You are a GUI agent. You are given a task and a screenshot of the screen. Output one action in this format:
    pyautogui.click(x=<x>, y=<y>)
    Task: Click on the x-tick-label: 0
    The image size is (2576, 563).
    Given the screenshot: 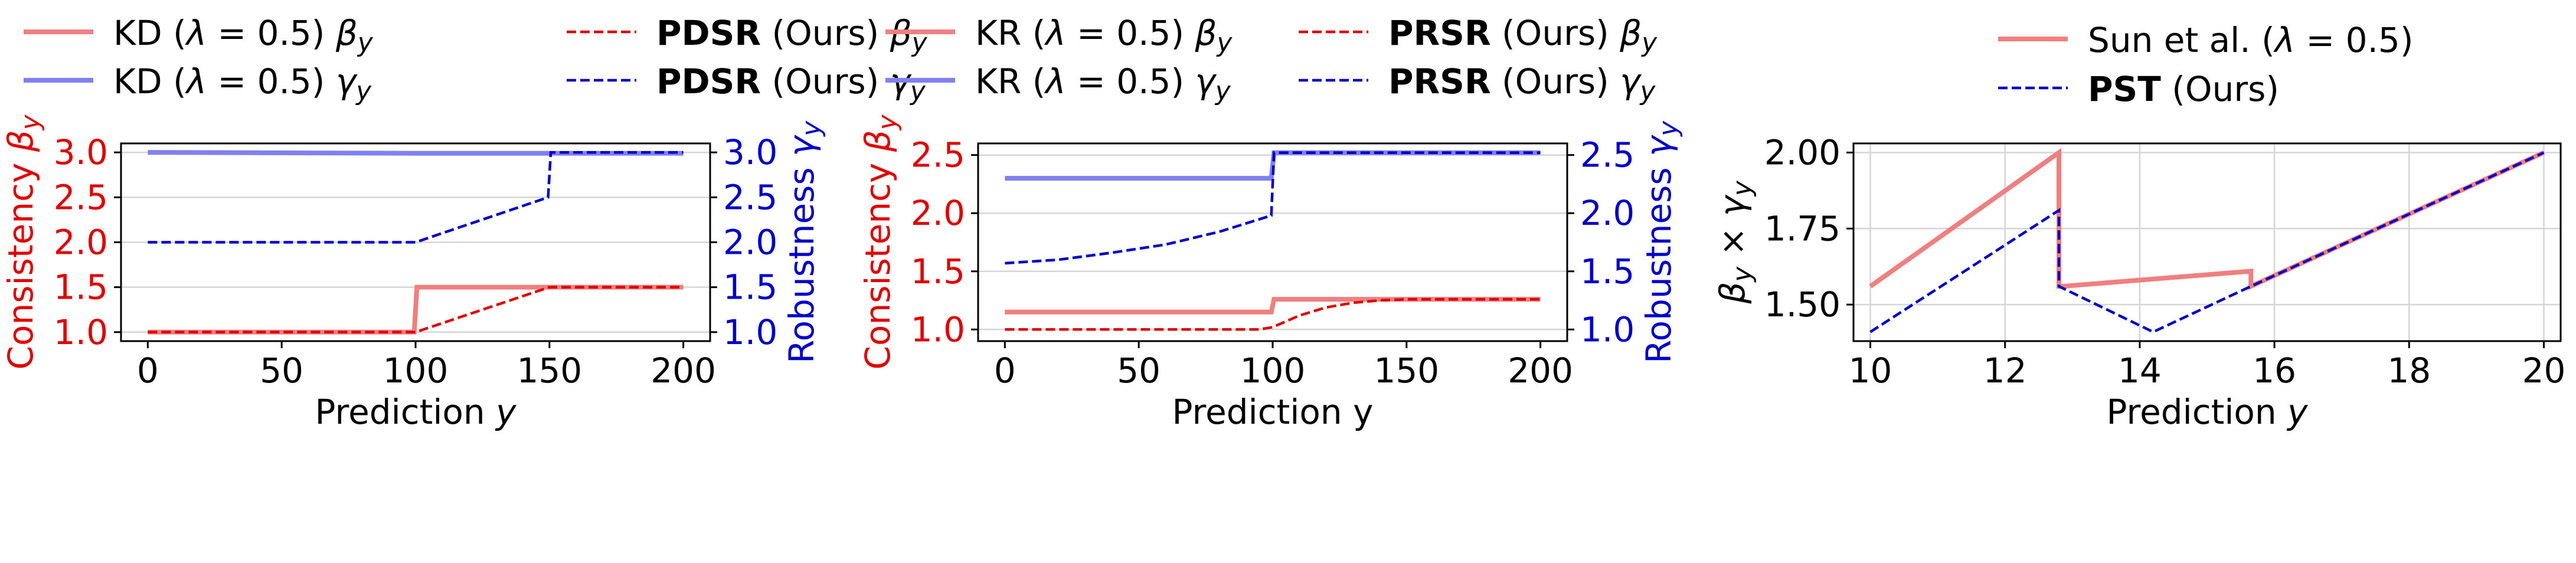 What is the action you would take?
    pyautogui.click(x=148, y=371)
    